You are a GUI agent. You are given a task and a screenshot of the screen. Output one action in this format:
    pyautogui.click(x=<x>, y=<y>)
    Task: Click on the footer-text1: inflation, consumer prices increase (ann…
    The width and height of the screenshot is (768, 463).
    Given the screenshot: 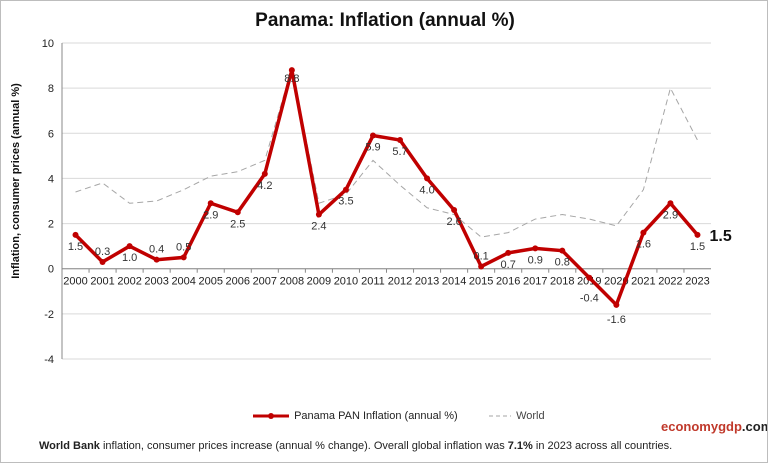 What is the action you would take?
    pyautogui.click(x=303, y=446)
    